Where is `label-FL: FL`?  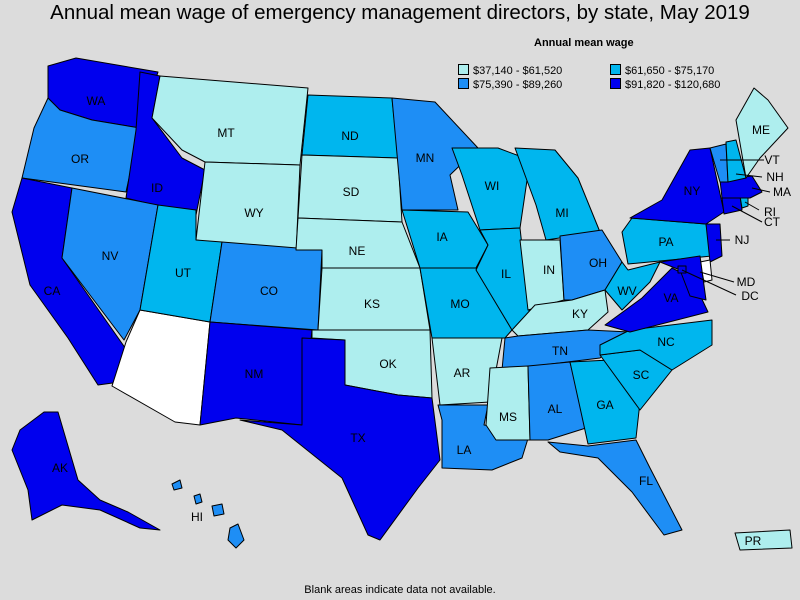
label-FL: FL is located at coordinates (646, 481).